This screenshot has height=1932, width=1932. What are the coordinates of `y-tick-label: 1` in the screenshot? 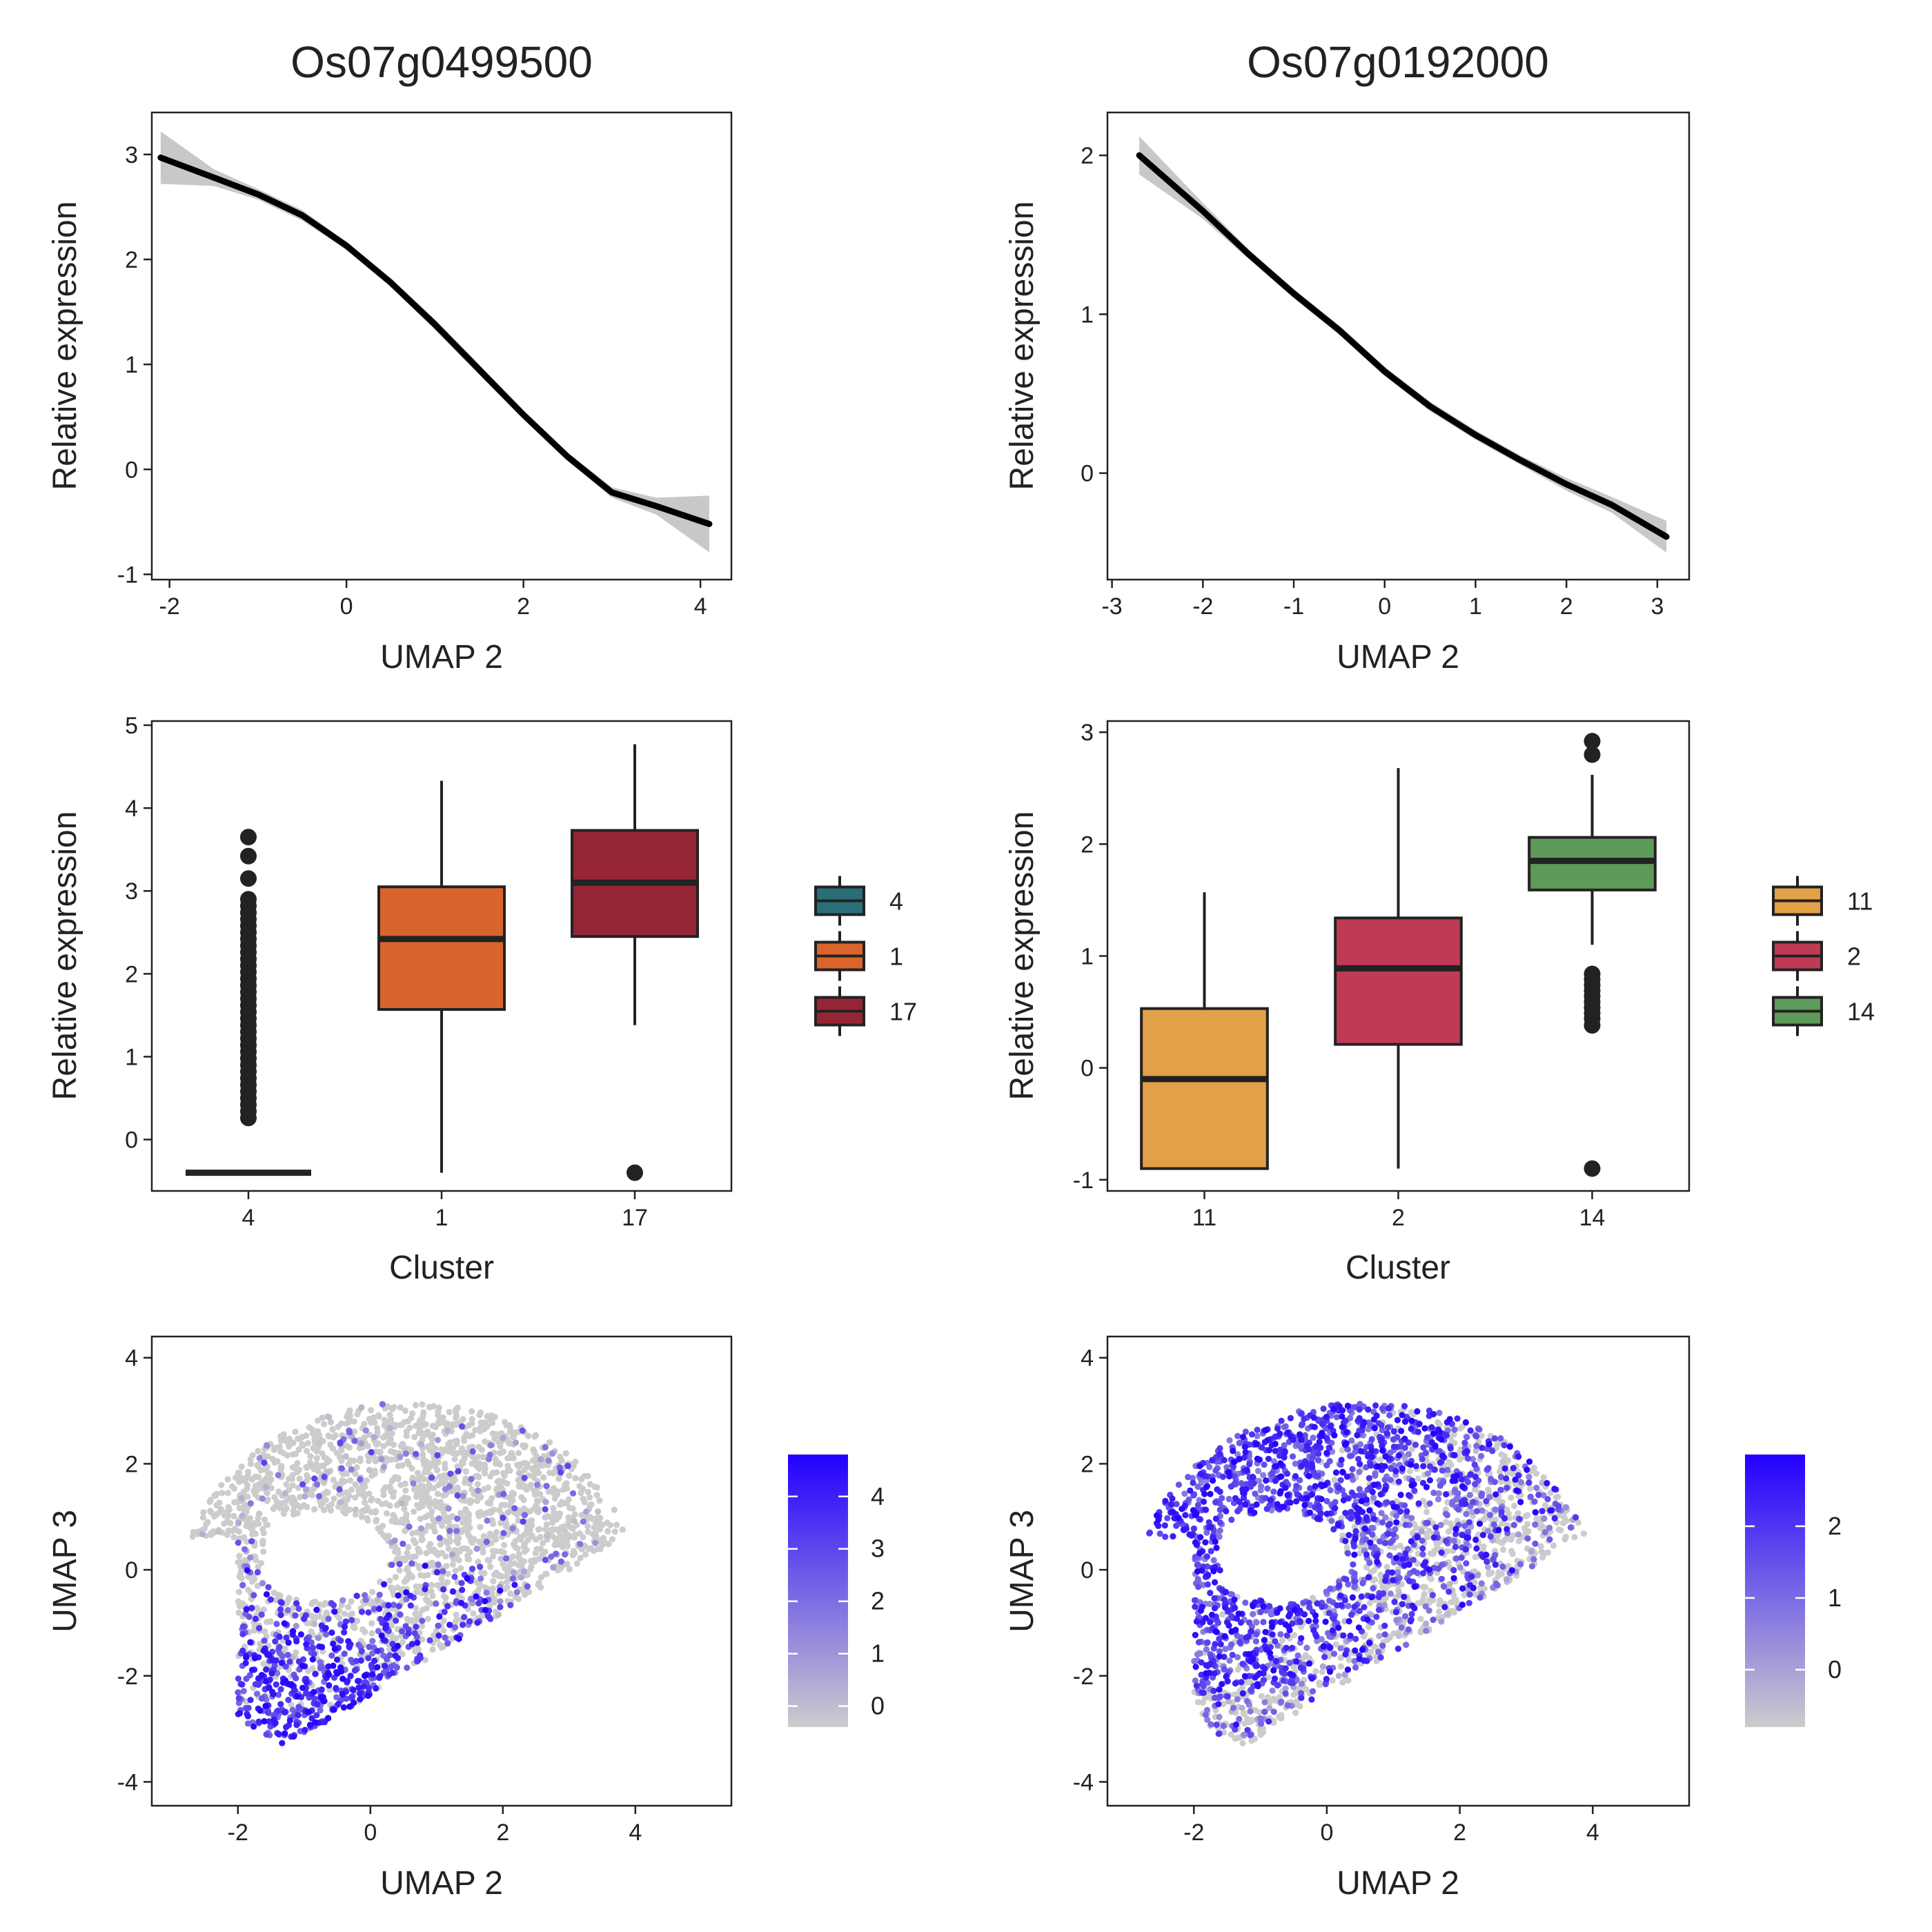 It's located at (131, 365).